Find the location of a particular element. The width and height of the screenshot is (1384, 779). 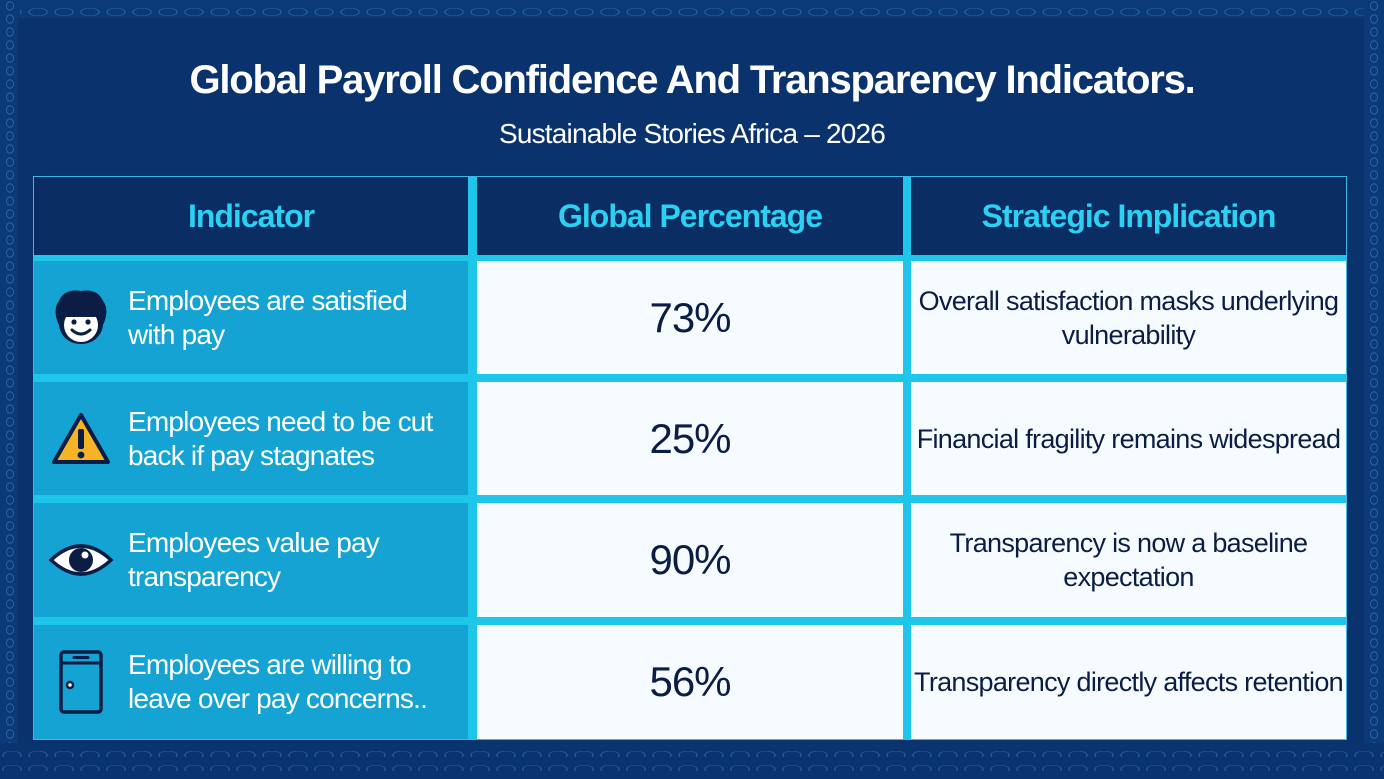

indicator-text: Employees are satisfied with pay is located at coordinates (268, 317).